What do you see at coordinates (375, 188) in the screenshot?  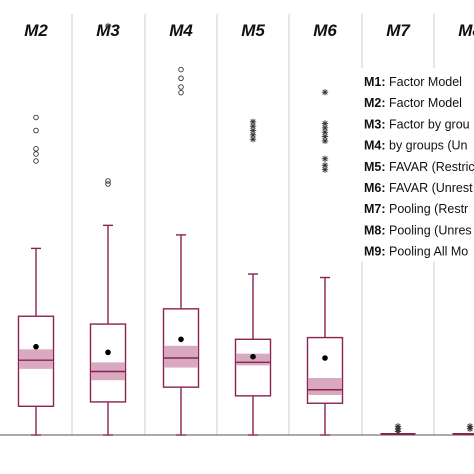 I see `legend-key: M6:` at bounding box center [375, 188].